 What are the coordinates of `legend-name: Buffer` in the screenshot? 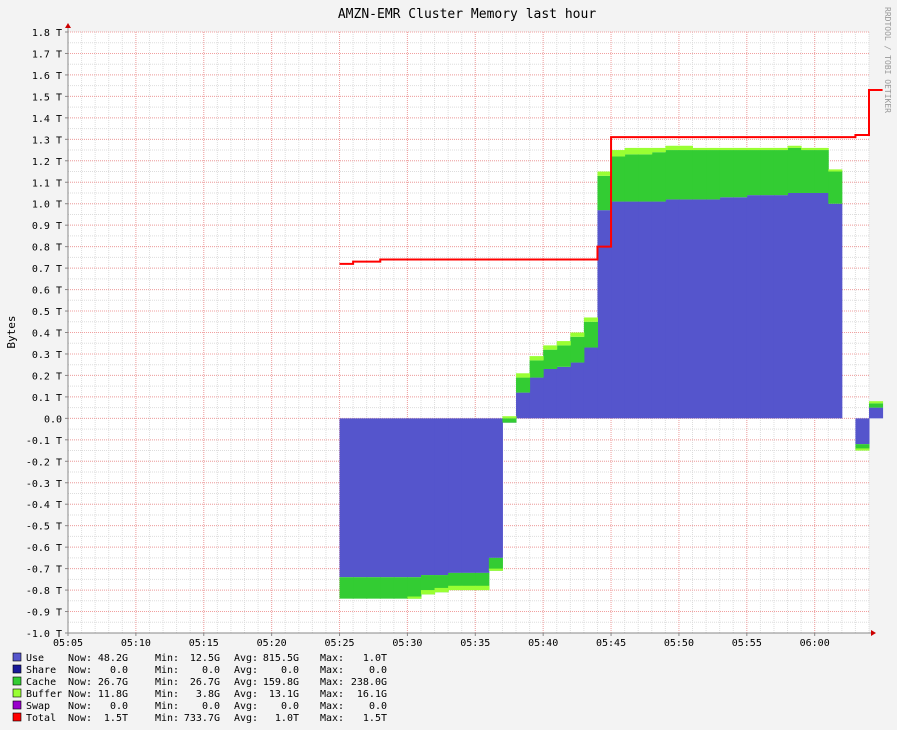 It's located at (44, 694).